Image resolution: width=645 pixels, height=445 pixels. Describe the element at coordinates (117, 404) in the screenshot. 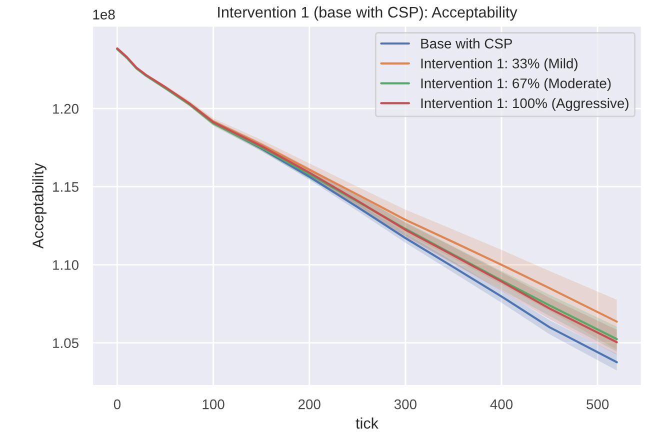

I see `x-tick-label: 0` at that location.